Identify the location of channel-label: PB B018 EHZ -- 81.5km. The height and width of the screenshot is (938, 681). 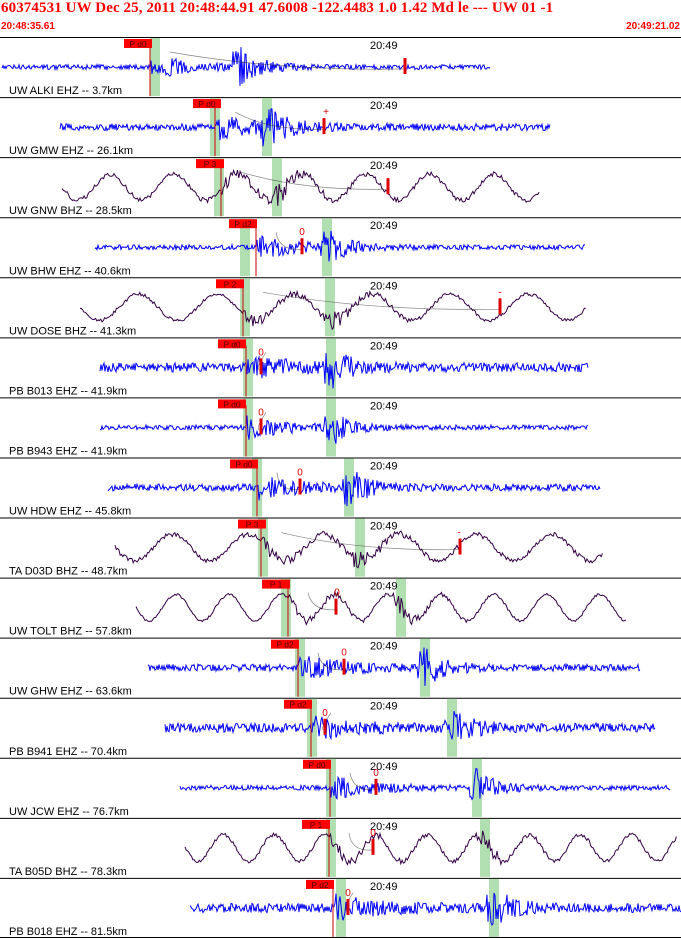
(68, 932).